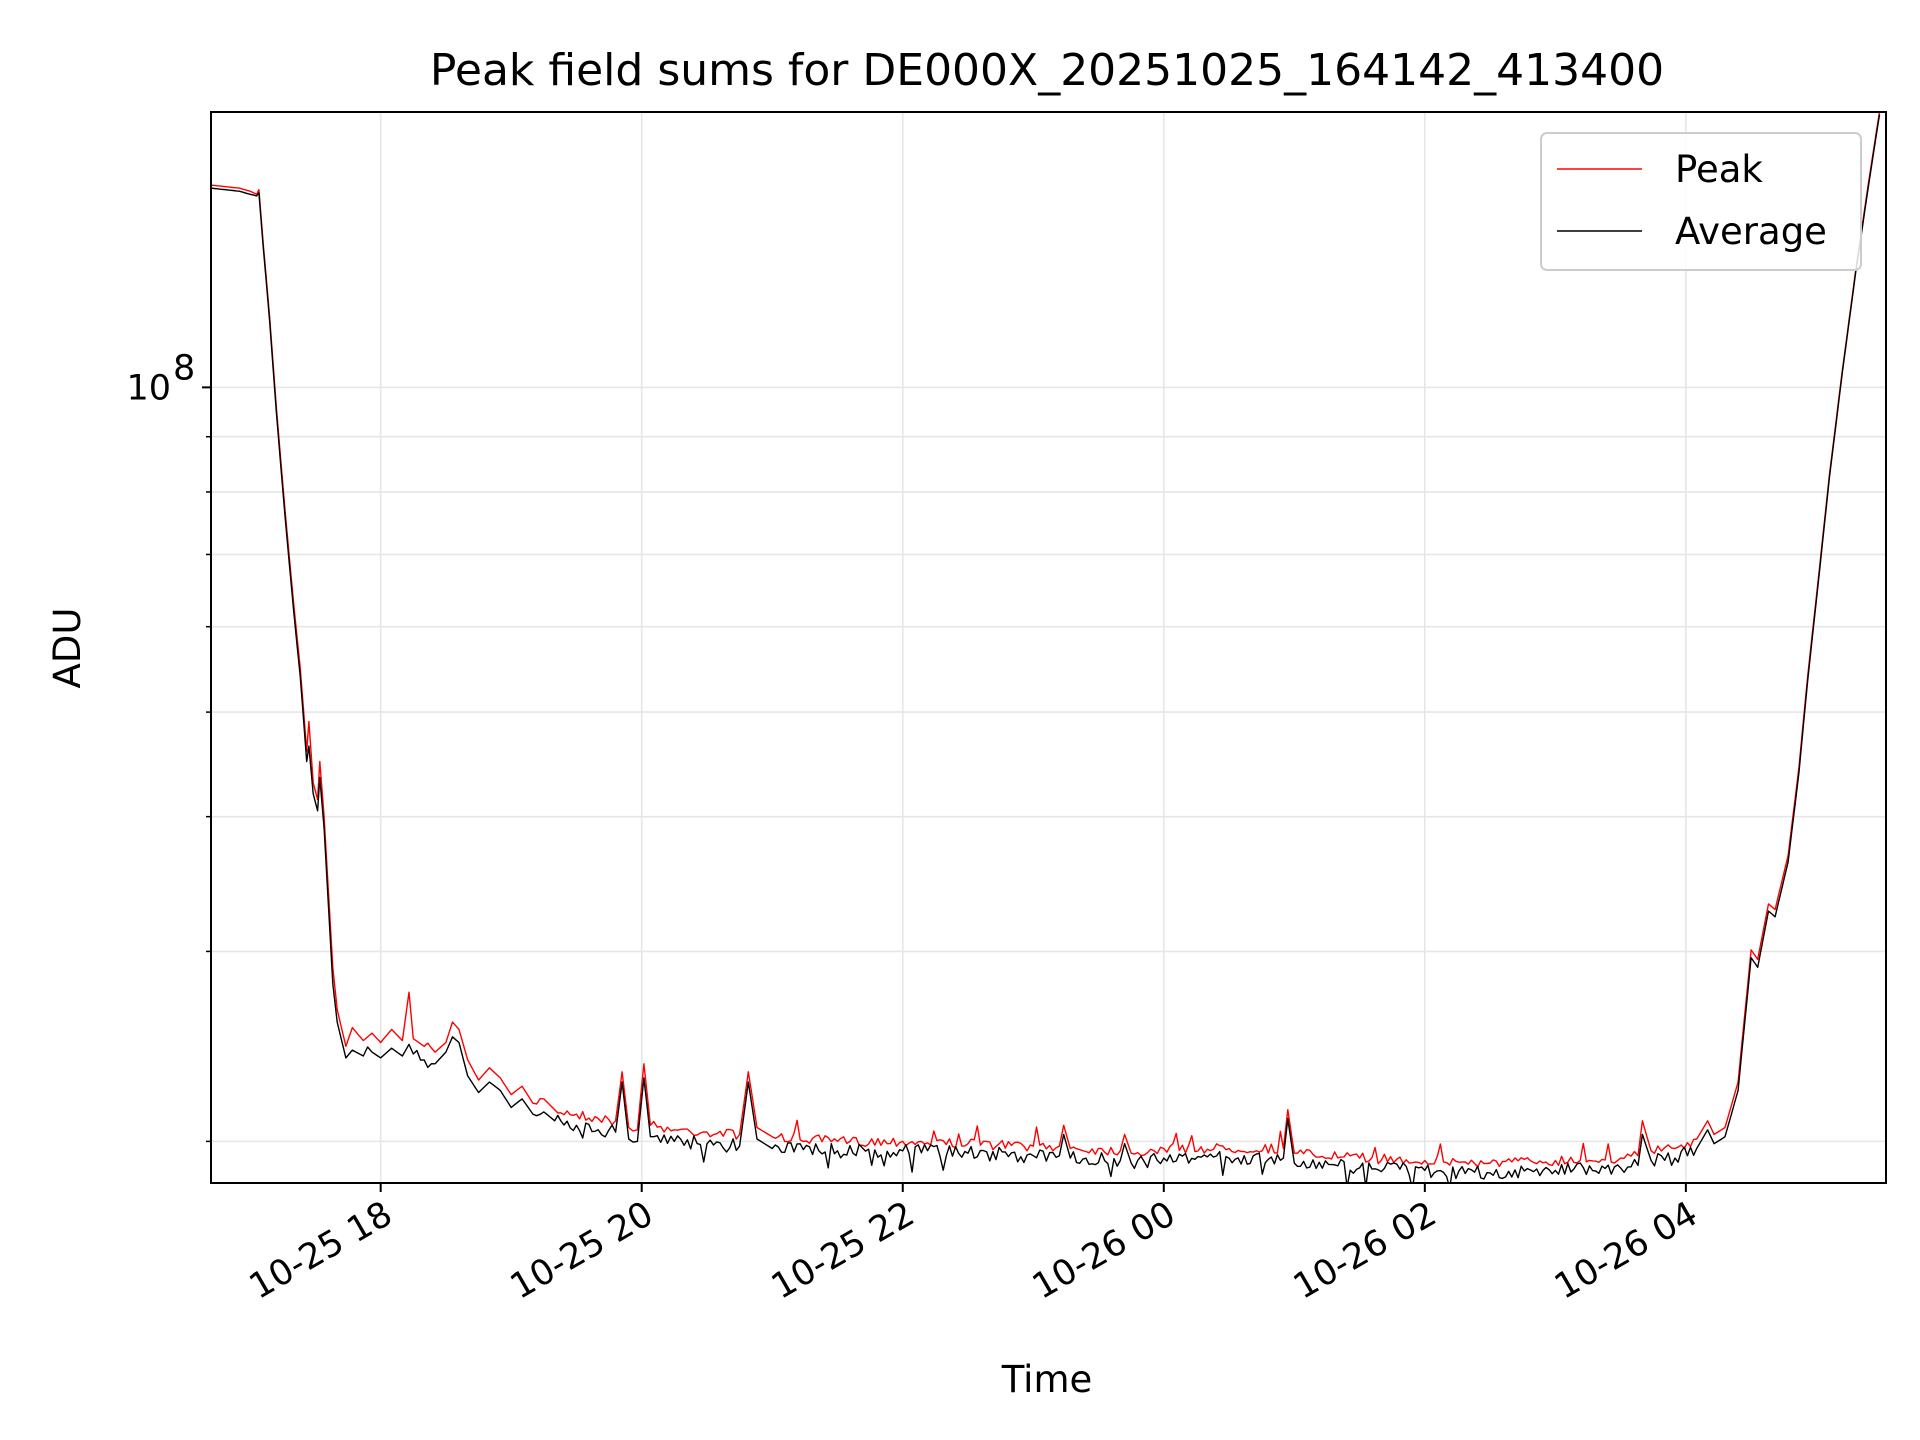 The image size is (1920, 1440). I want to click on y-axis-label: ADU, so click(67, 648).